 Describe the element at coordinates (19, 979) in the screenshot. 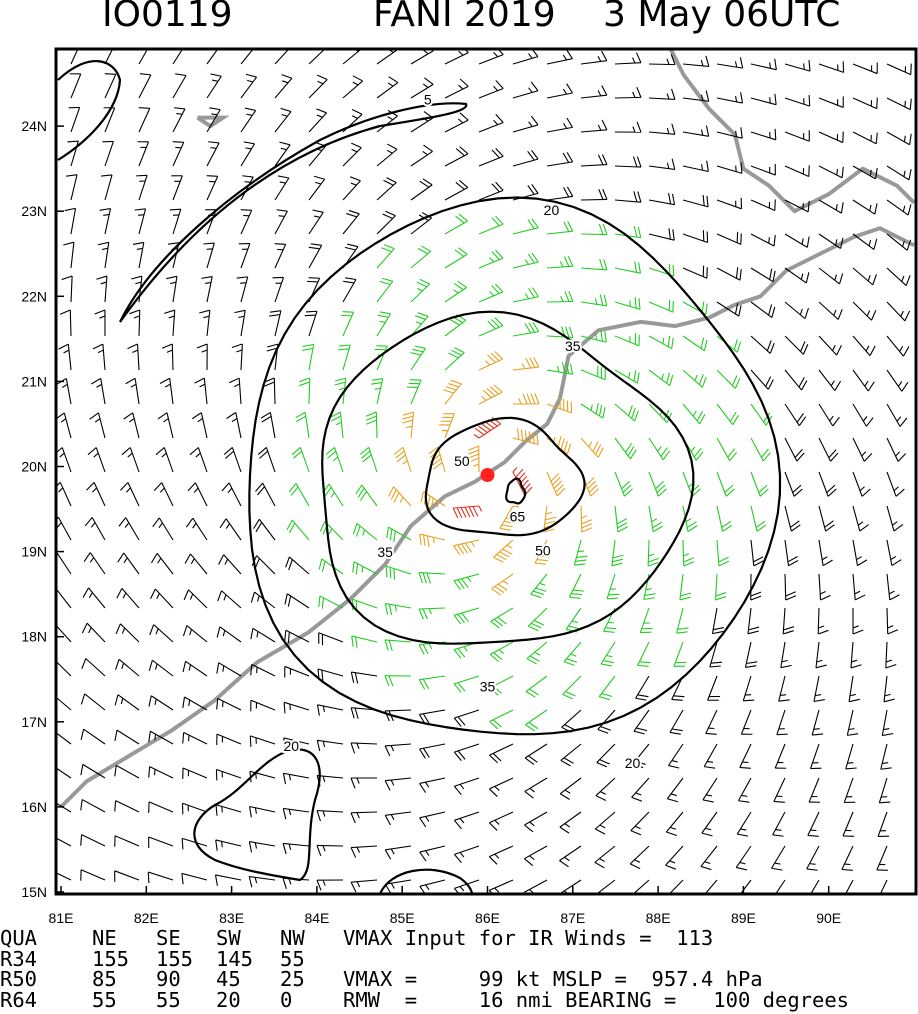

I see `radii-label-r50: R50` at that location.